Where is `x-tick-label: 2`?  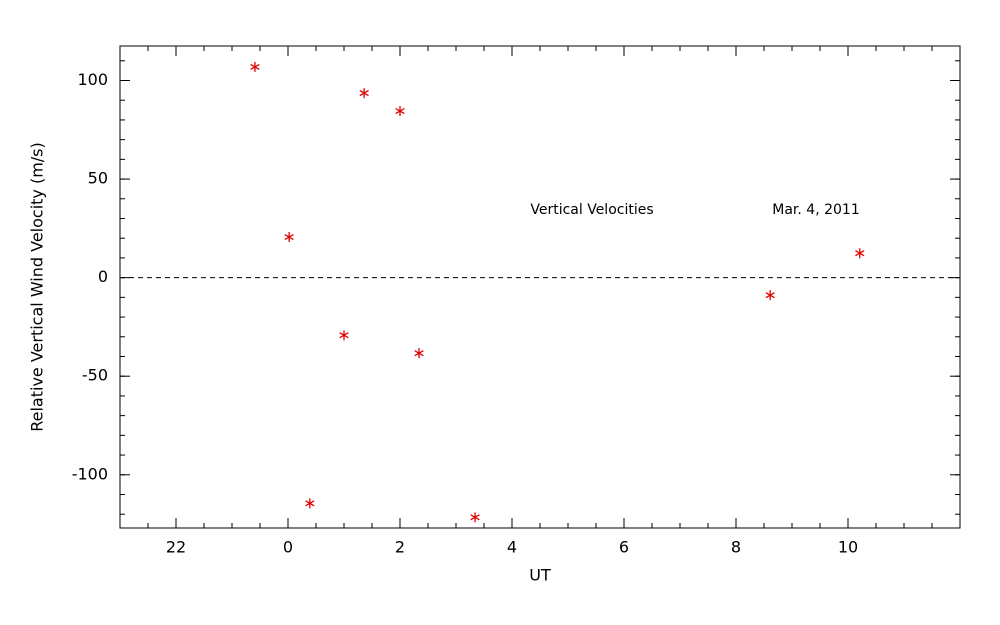
x-tick-label: 2 is located at coordinates (400, 547).